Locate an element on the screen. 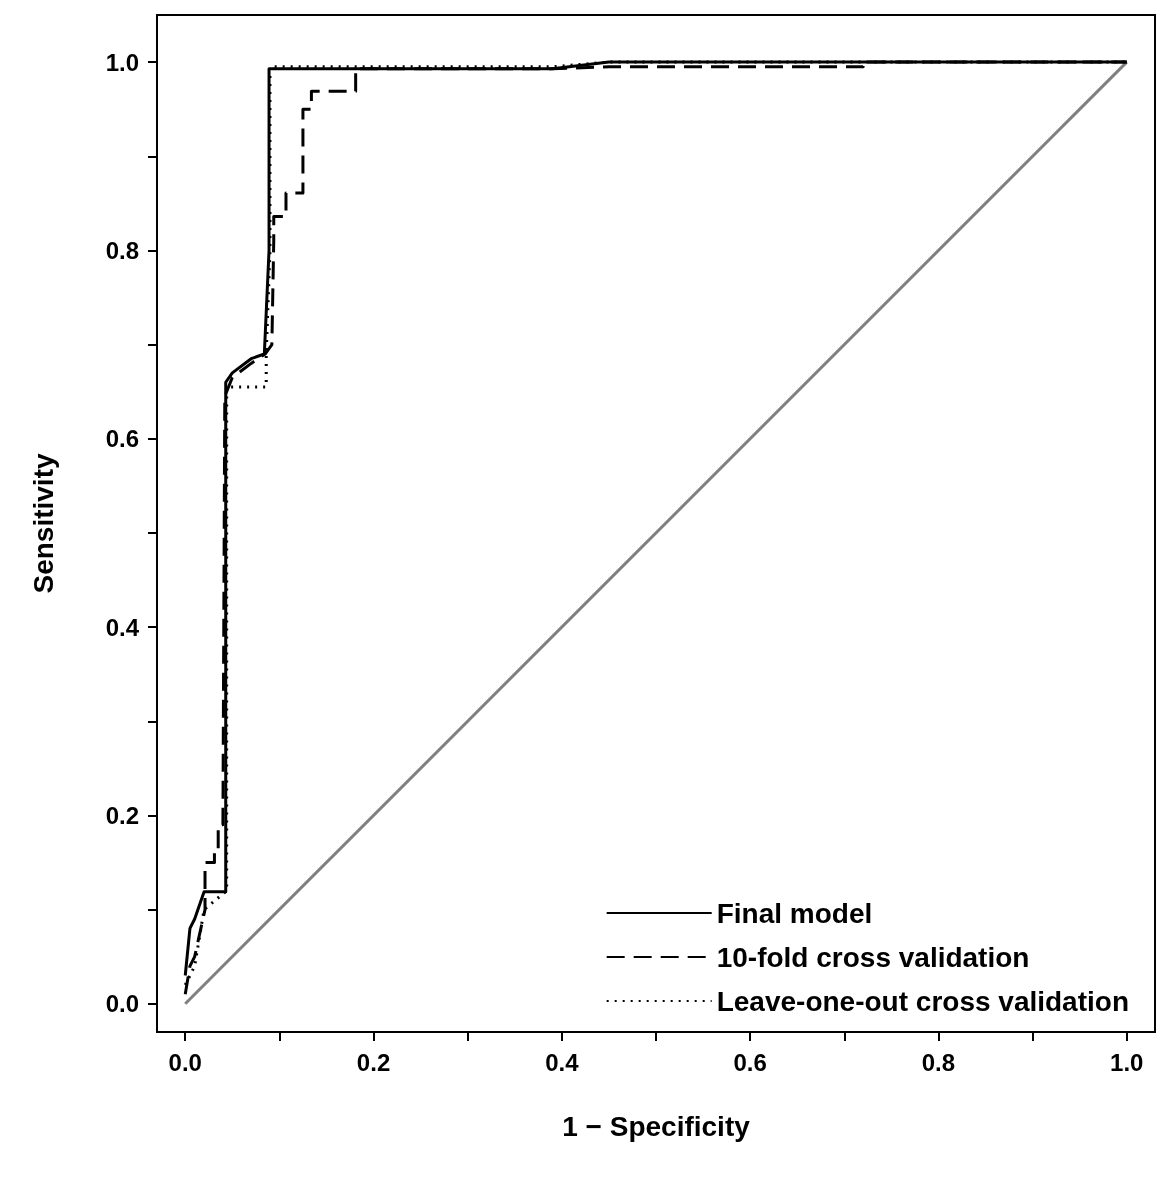  x-tick-label: 1.0 is located at coordinates (1127, 1062).